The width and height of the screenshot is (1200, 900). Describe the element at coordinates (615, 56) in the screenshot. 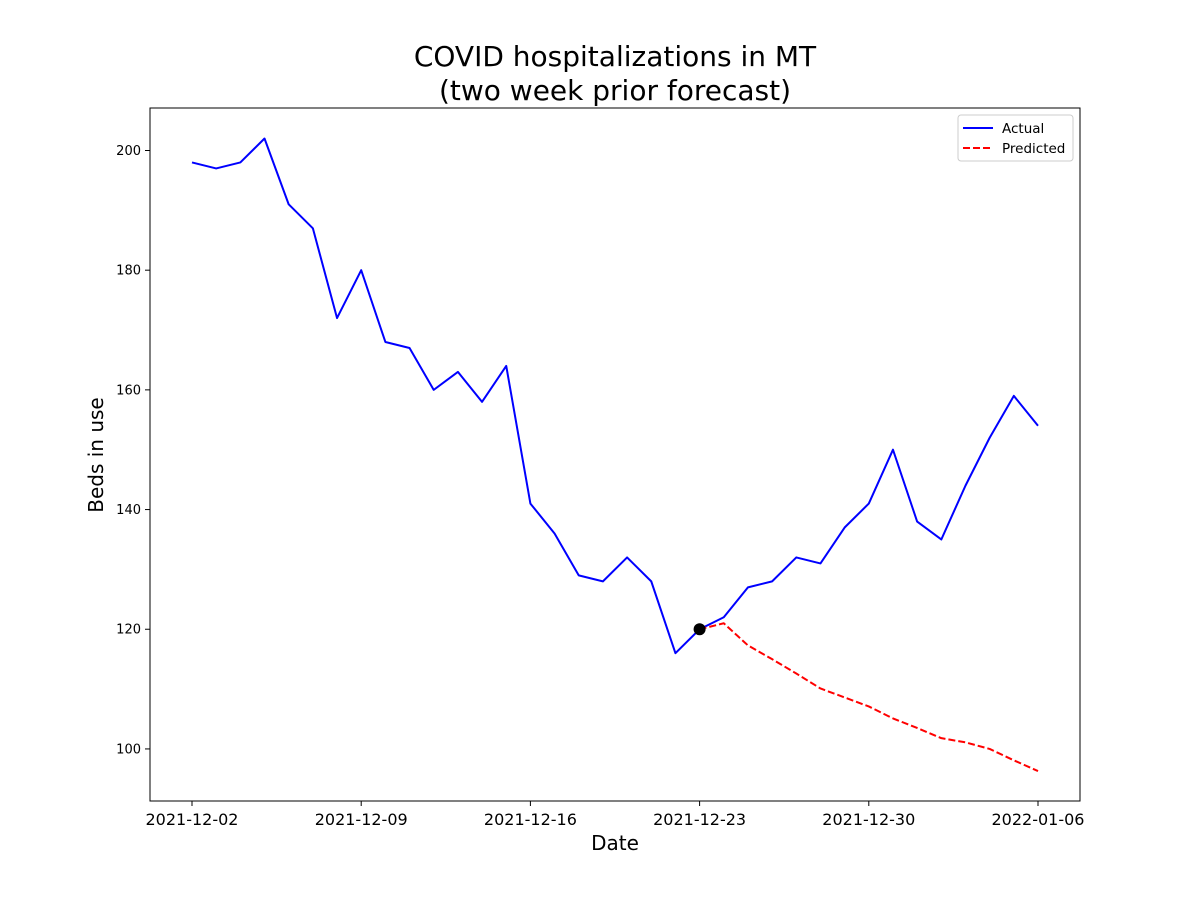

I see `chart-title: COVID hospitalizations in MT` at that location.